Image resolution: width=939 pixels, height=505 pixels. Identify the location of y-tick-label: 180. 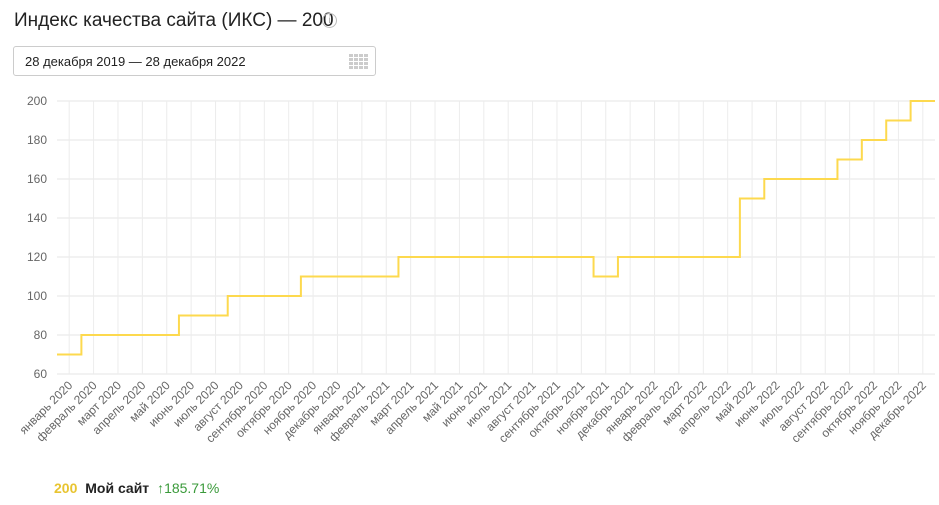
(37, 140).